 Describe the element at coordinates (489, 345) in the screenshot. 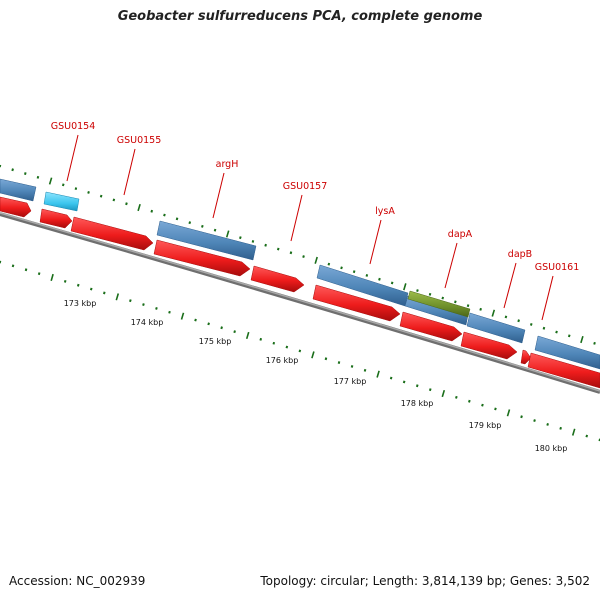

I see `reverse-cds-dapb` at that location.